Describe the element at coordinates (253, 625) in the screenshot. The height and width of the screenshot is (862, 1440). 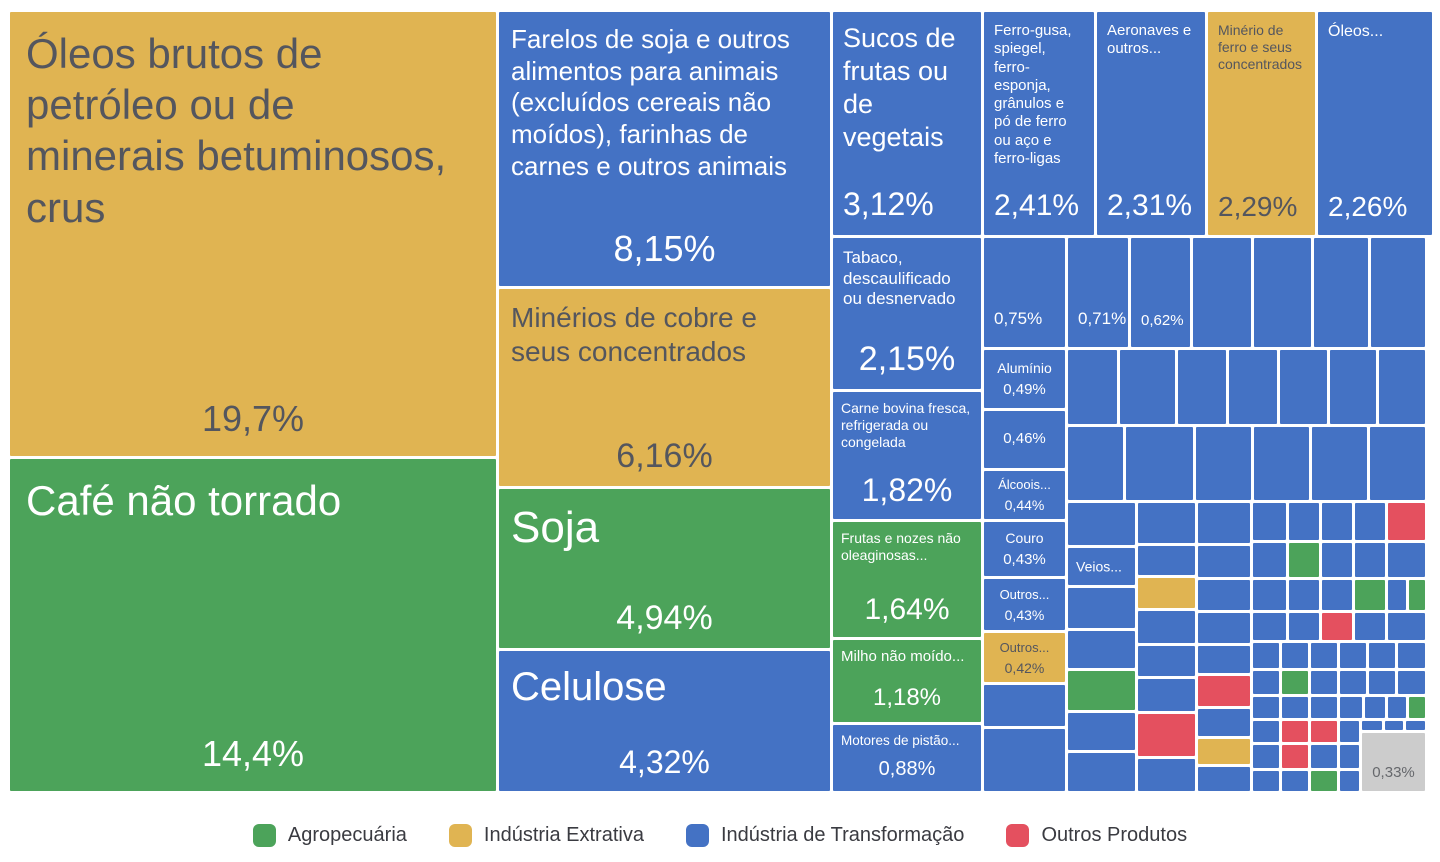
I see `treemap-cell-cafe-nao-torrado: Café não torrado 14,4%` at that location.